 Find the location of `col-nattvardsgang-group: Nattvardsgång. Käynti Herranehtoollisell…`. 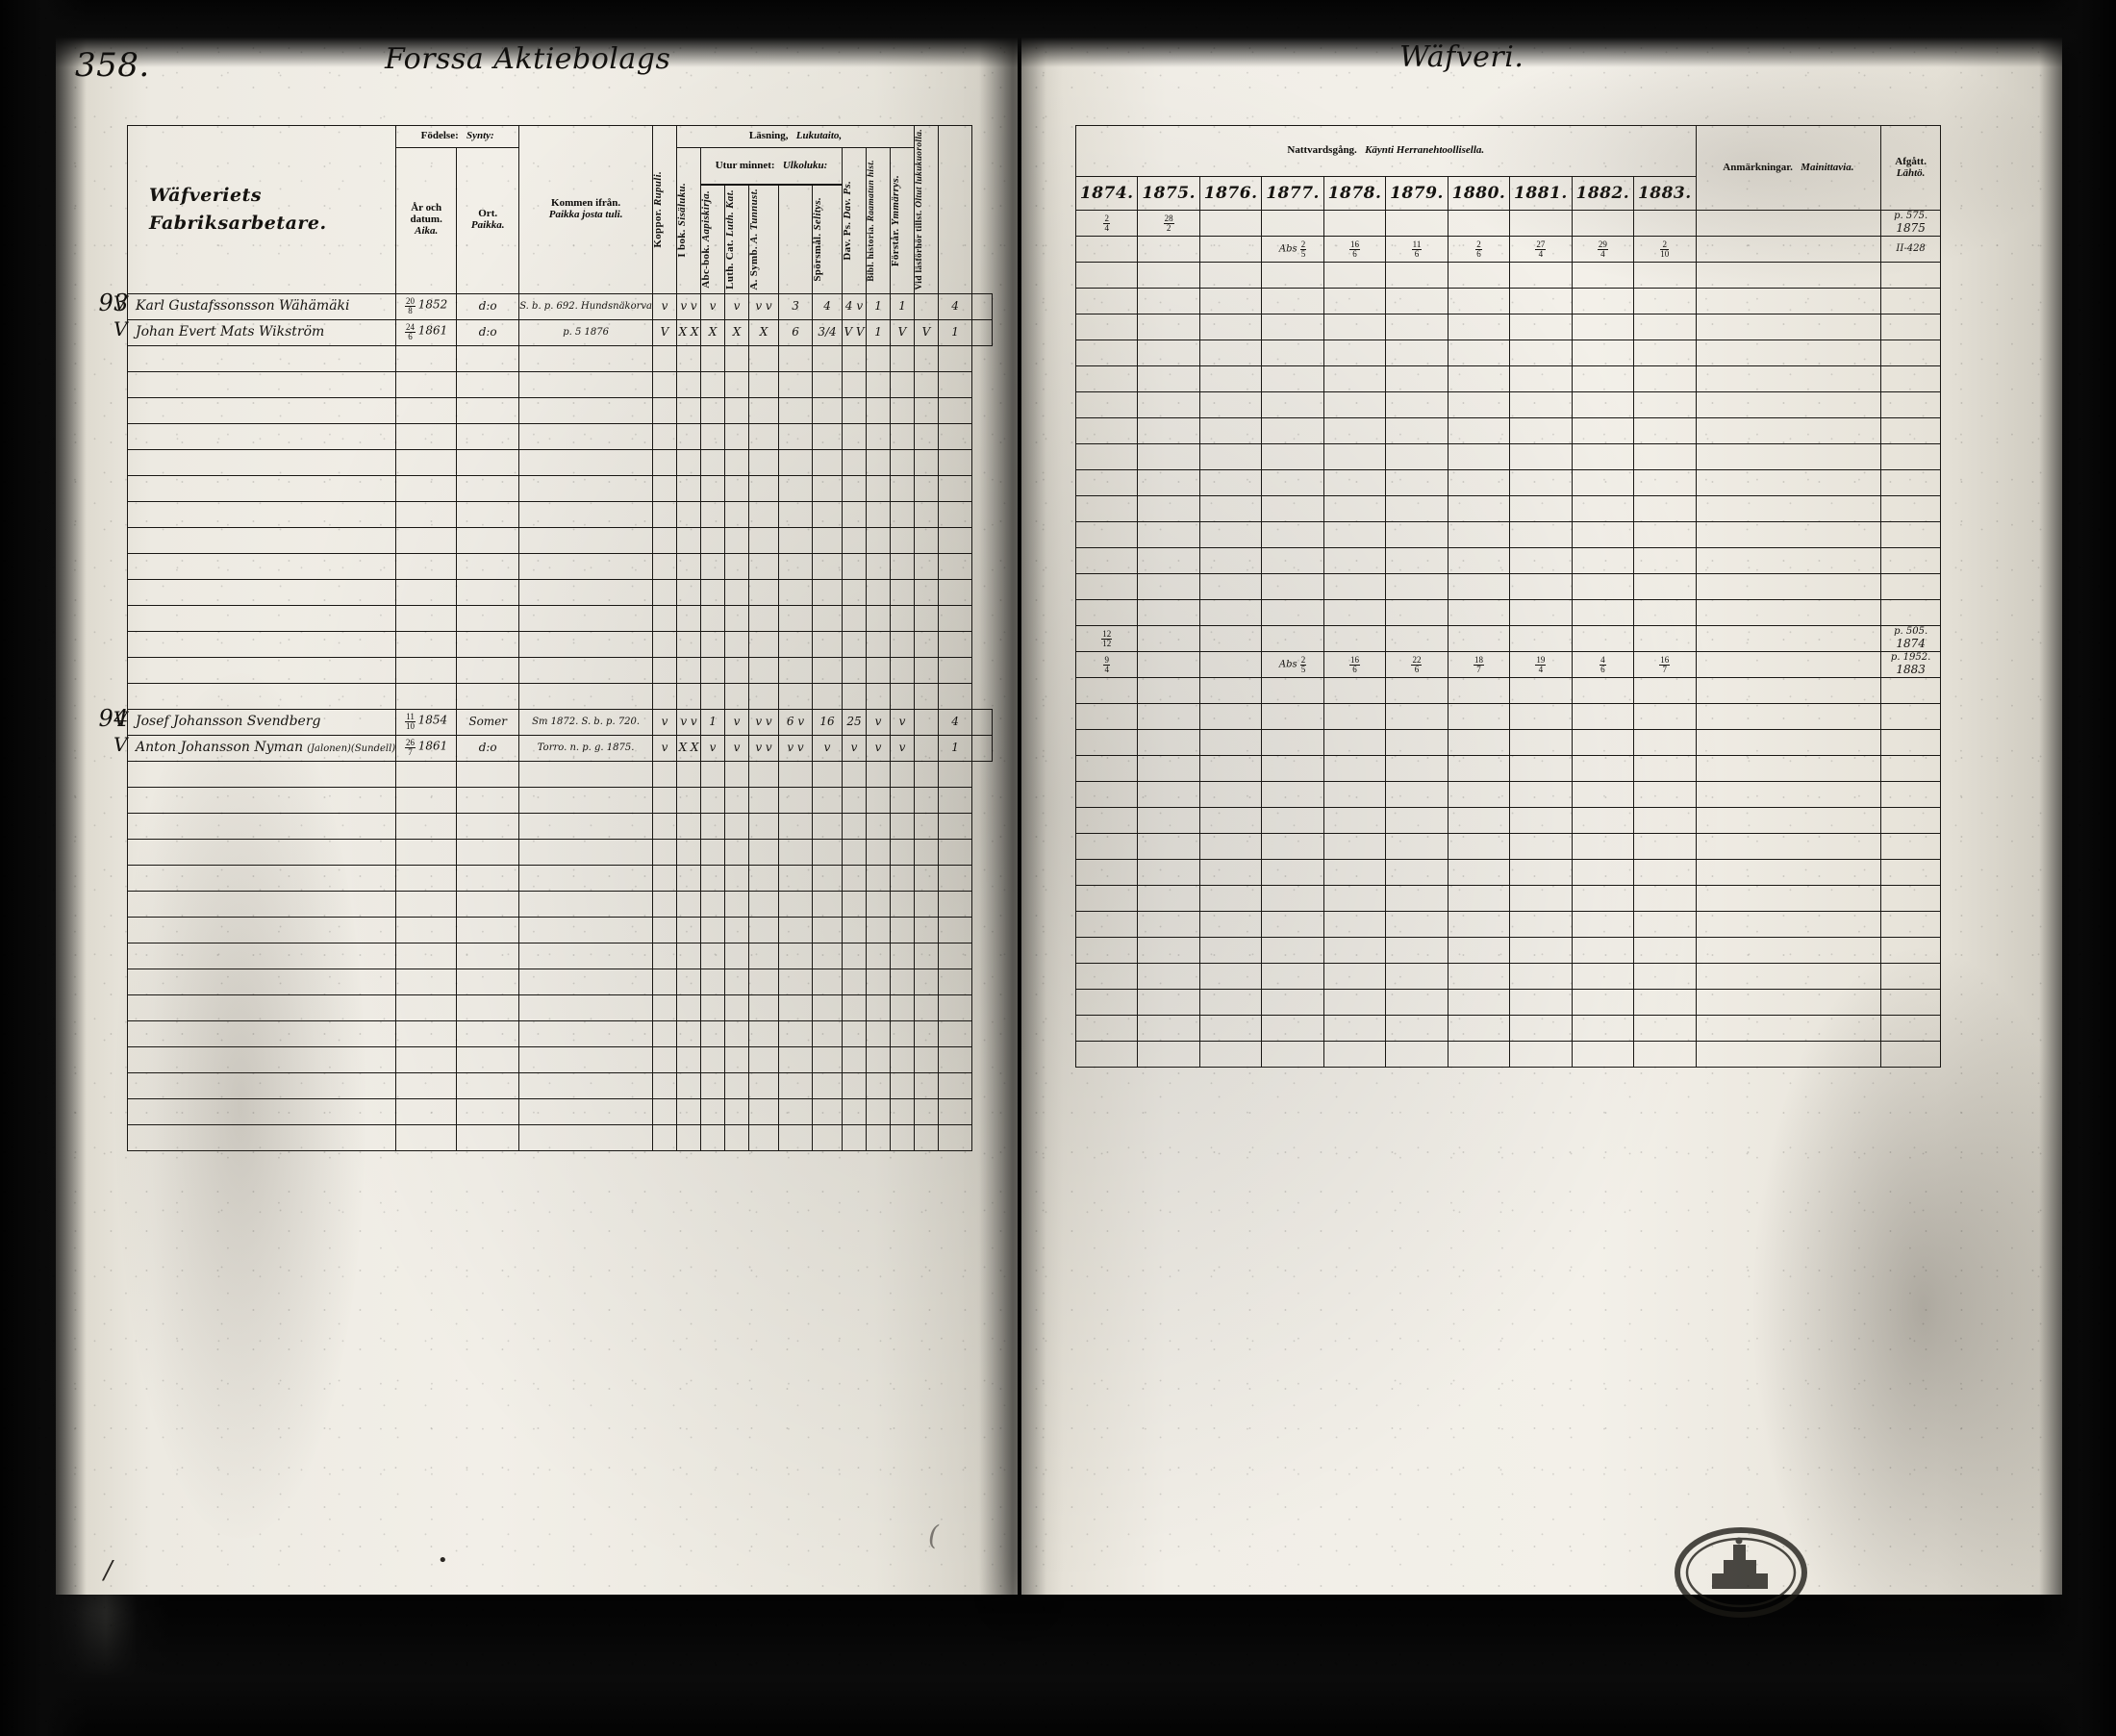

col-nattvardsgang-group: Nattvardsgång. Käynti Herranehtoollisell… is located at coordinates (1386, 151).